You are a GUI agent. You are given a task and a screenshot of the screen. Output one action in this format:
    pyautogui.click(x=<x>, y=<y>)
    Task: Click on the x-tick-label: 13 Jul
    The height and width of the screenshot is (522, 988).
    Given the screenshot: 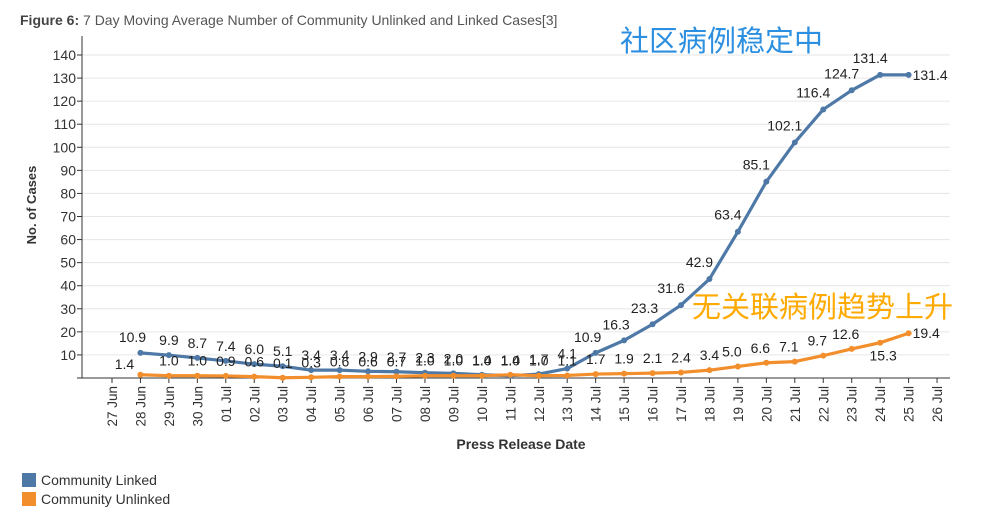 What is the action you would take?
    pyautogui.click(x=567, y=404)
    